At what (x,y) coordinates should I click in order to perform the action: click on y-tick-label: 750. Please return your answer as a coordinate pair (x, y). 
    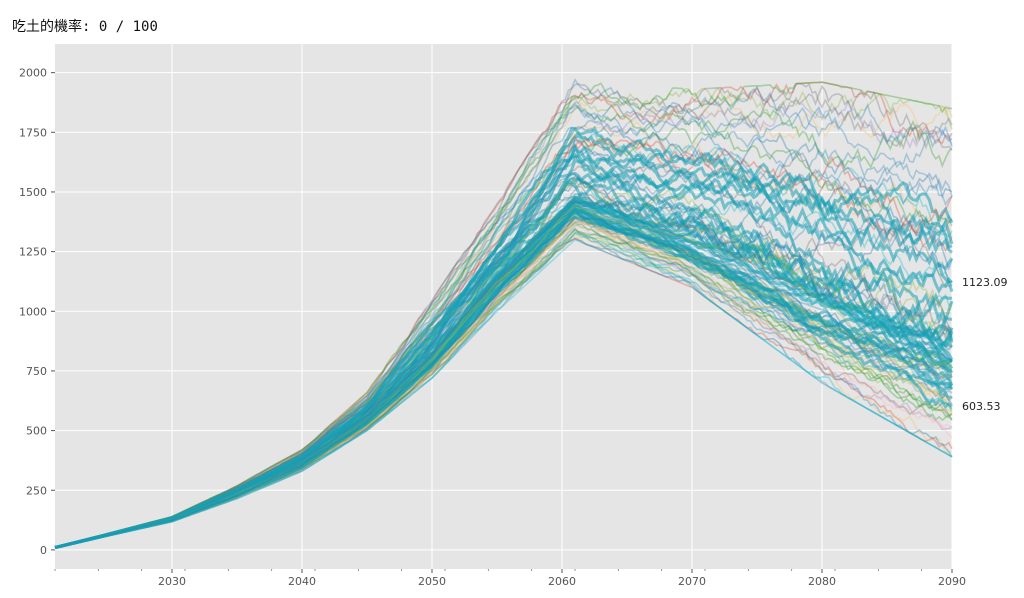
    Looking at the image, I should click on (36, 371).